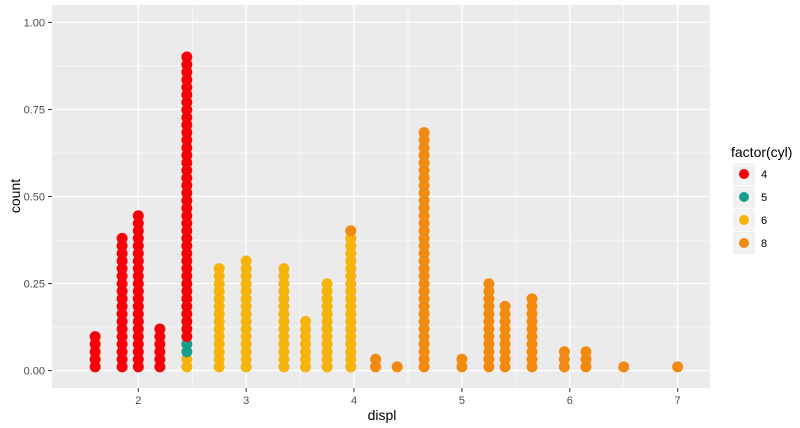 The image size is (800, 428). I want to click on y-axis: 0.00 0.25 0.50 0.75 1.00, so click(38, 197).